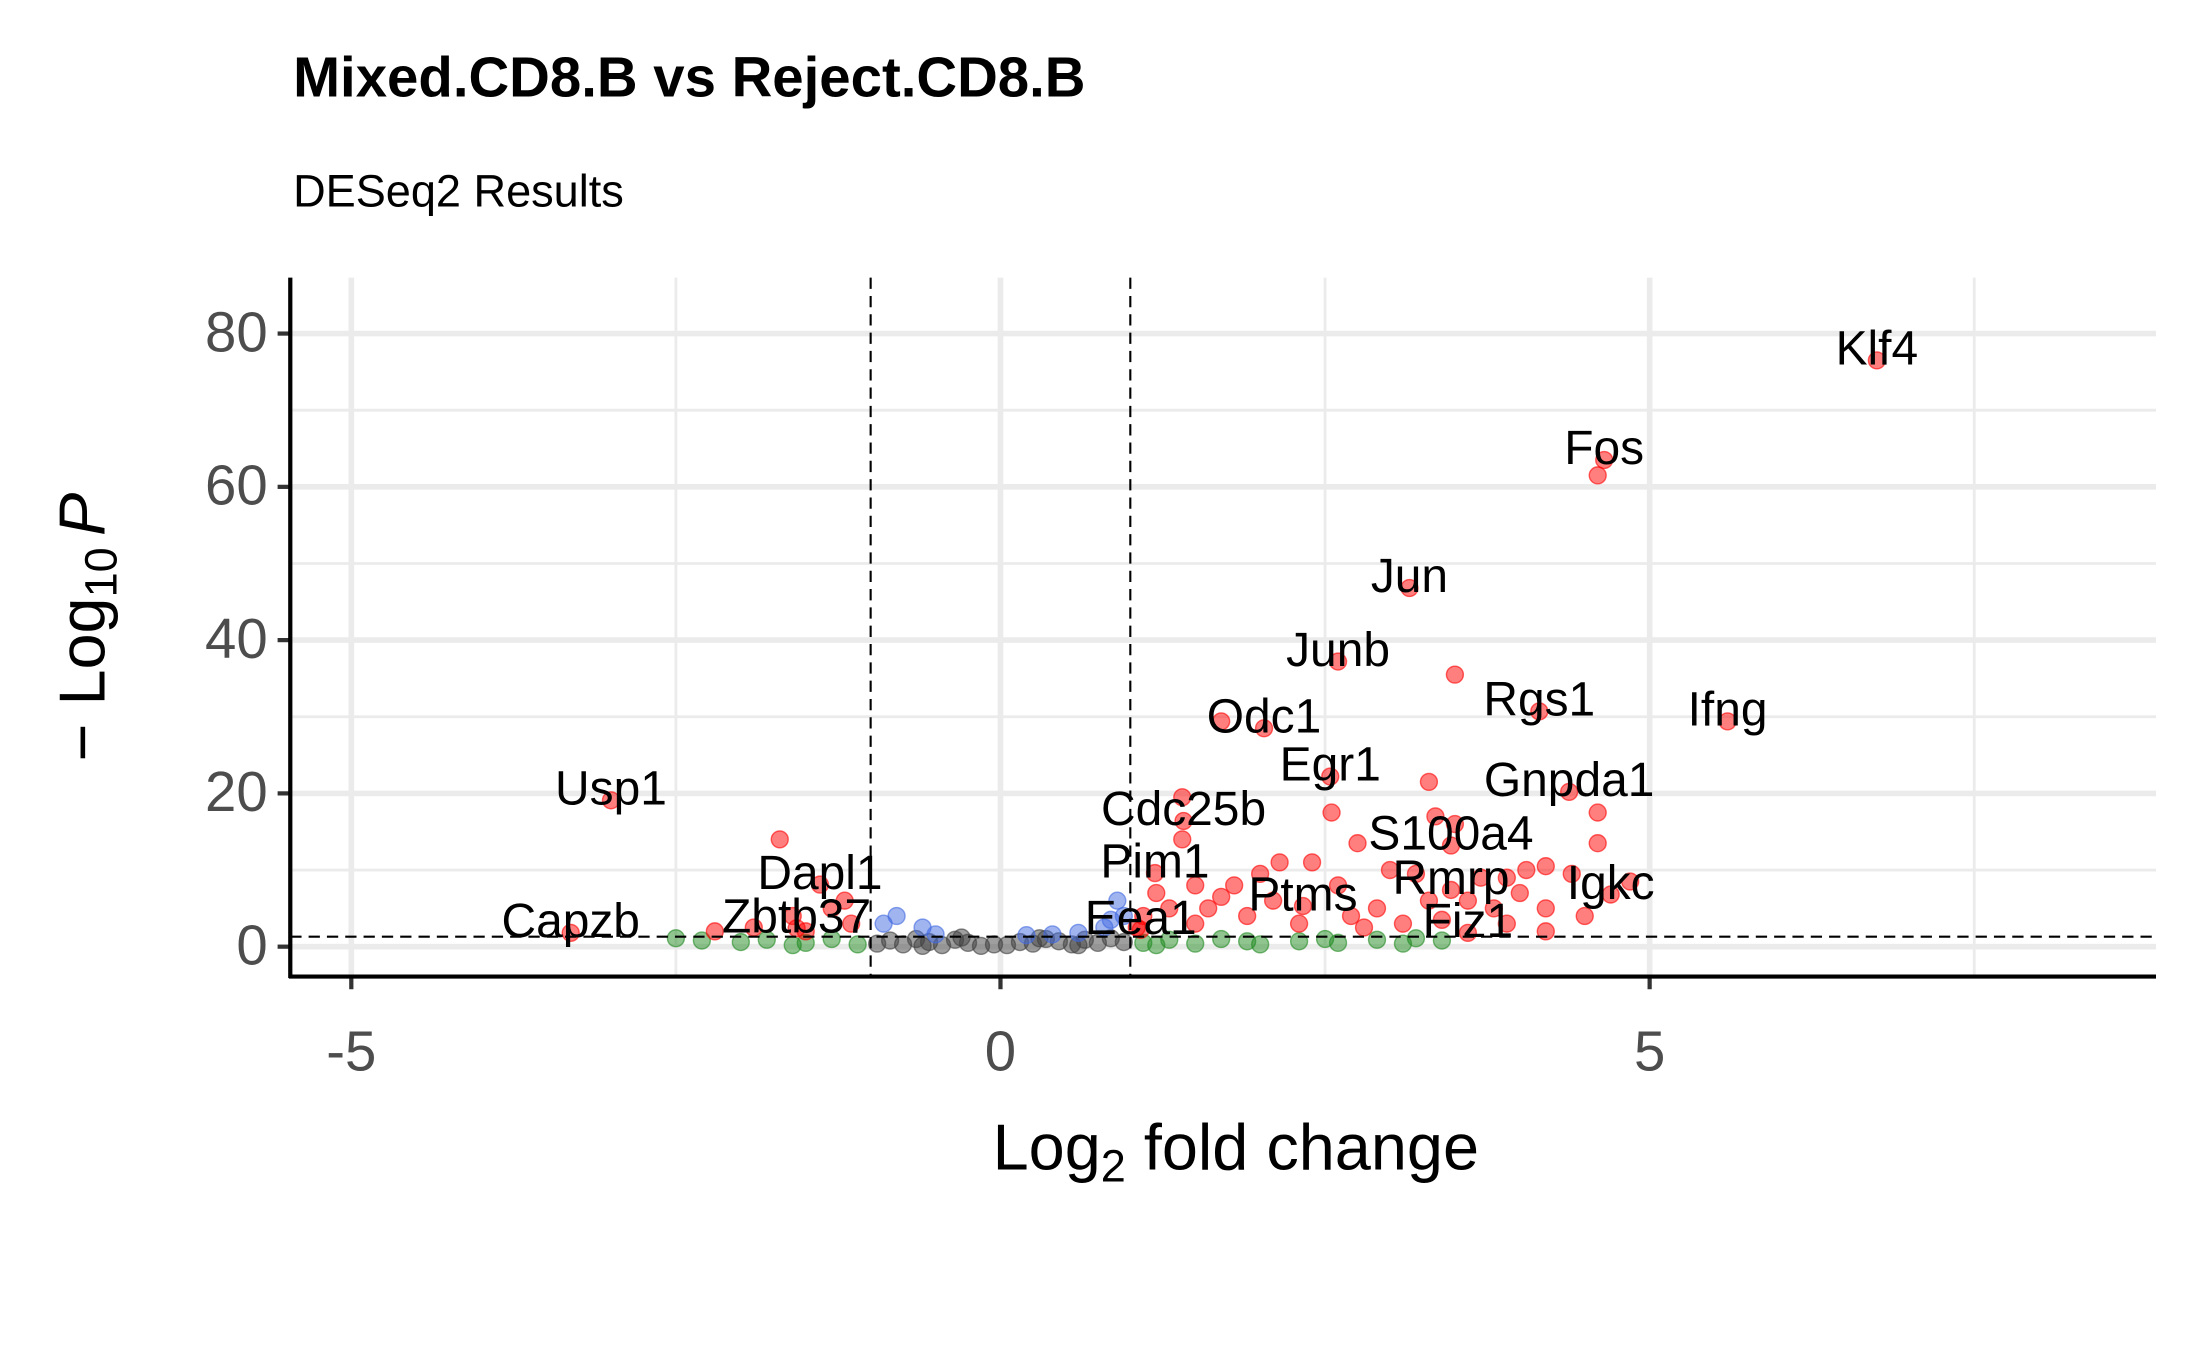 This screenshot has height=1350, width=2187. Describe the element at coordinates (81, 679) in the screenshot. I see `y-axis-title-part: − Log` at that location.